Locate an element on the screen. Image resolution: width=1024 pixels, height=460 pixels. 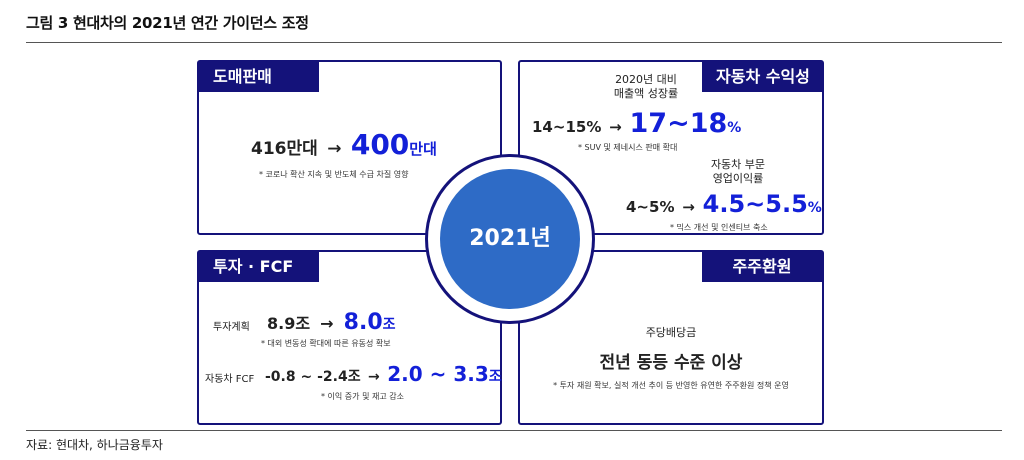
revenue-growth-label: 2020년 대비 매출액 성장률 is located at coordinates (646, 87).